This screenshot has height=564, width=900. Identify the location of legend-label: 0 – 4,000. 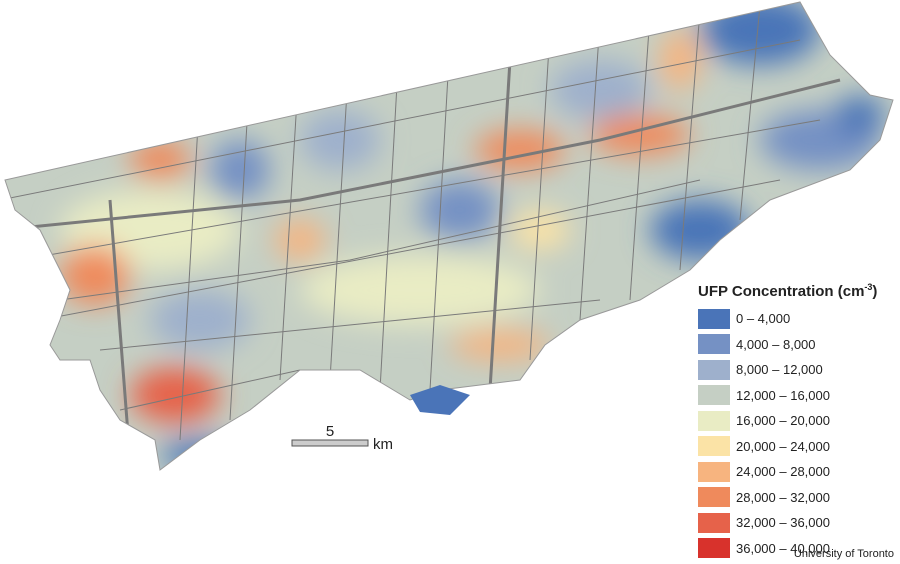
(763, 319).